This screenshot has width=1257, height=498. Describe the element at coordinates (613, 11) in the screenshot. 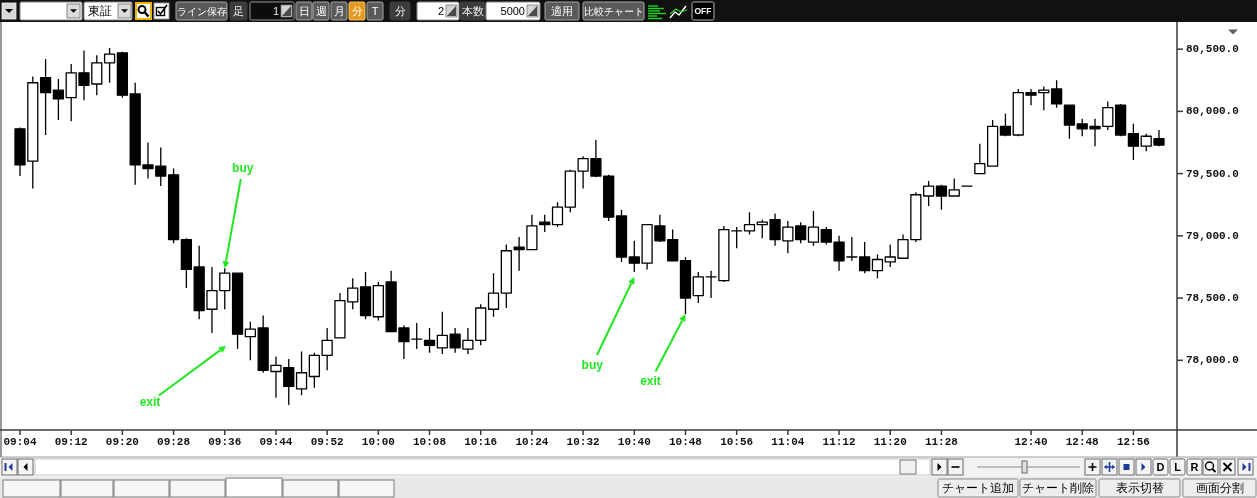

I see `button: 比較チャート` at that location.